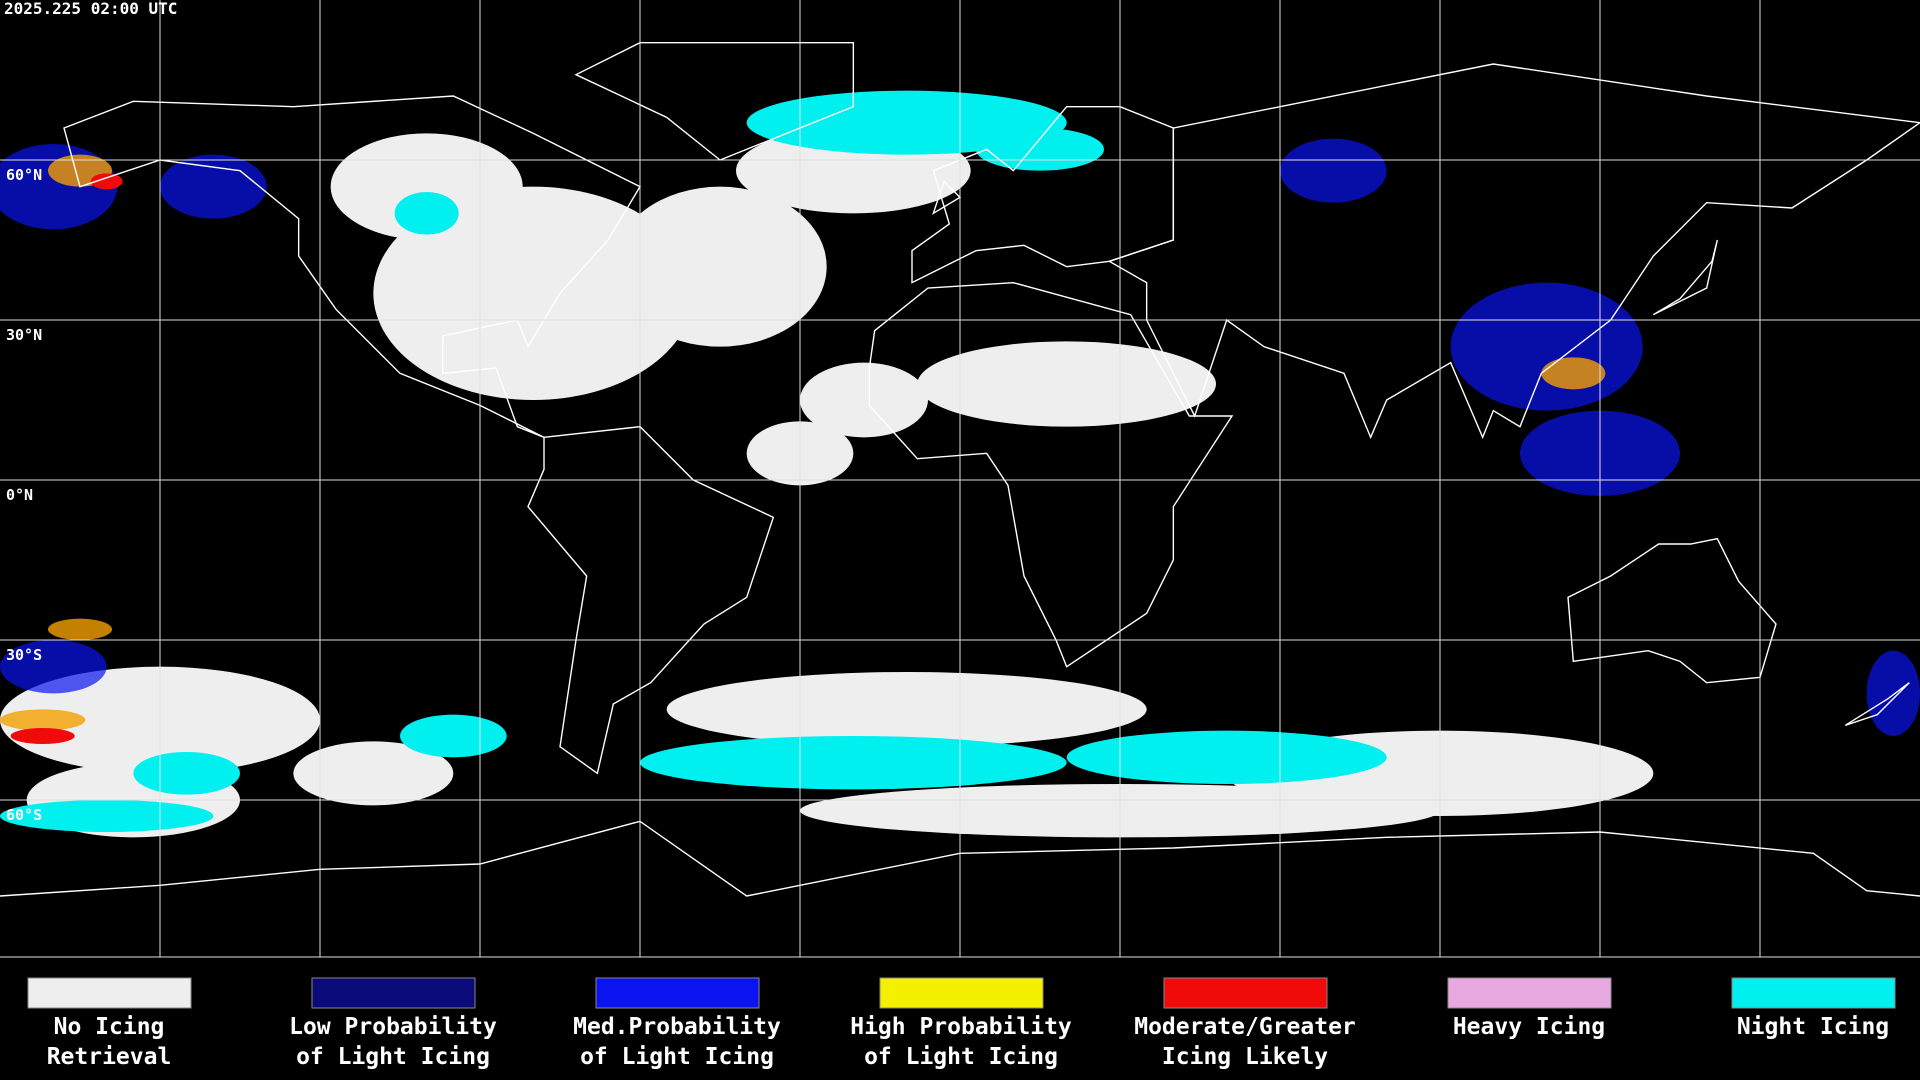  Describe the element at coordinates (66, 458) in the screenshot. I see `cloud-icing-moderate` at that location.